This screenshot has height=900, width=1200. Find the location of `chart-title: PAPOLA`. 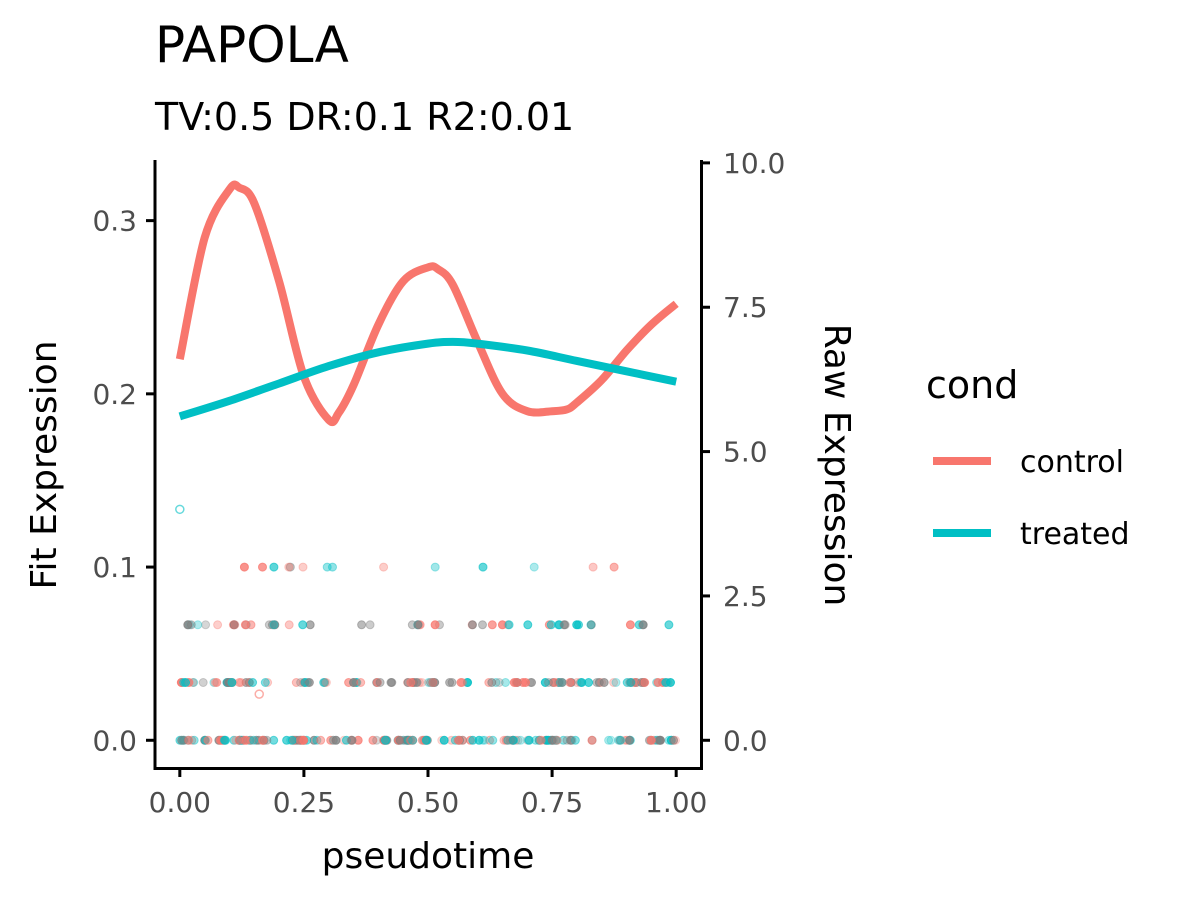

chart-title: PAPOLA is located at coordinates (252, 45).